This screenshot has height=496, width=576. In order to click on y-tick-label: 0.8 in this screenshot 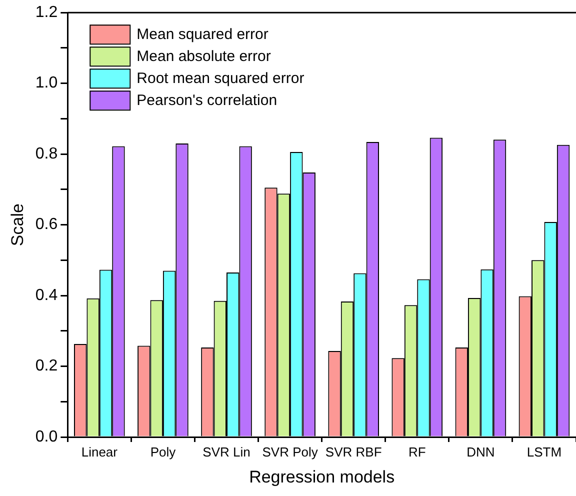, I will do `click(46, 153)`.